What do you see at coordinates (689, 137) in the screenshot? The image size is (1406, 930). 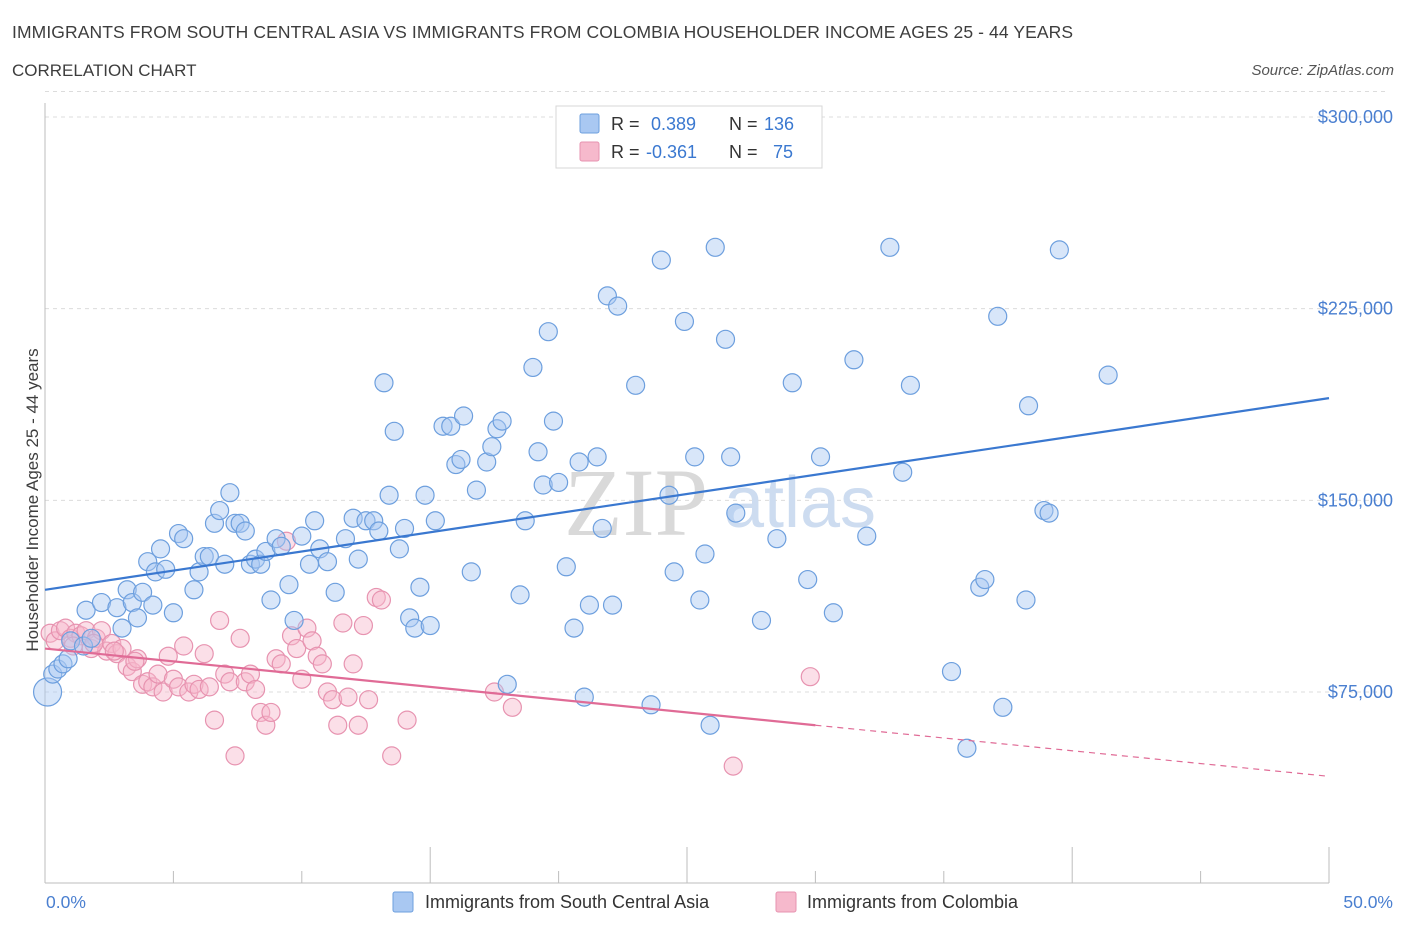 I see `stats-legend-box` at bounding box center [689, 137].